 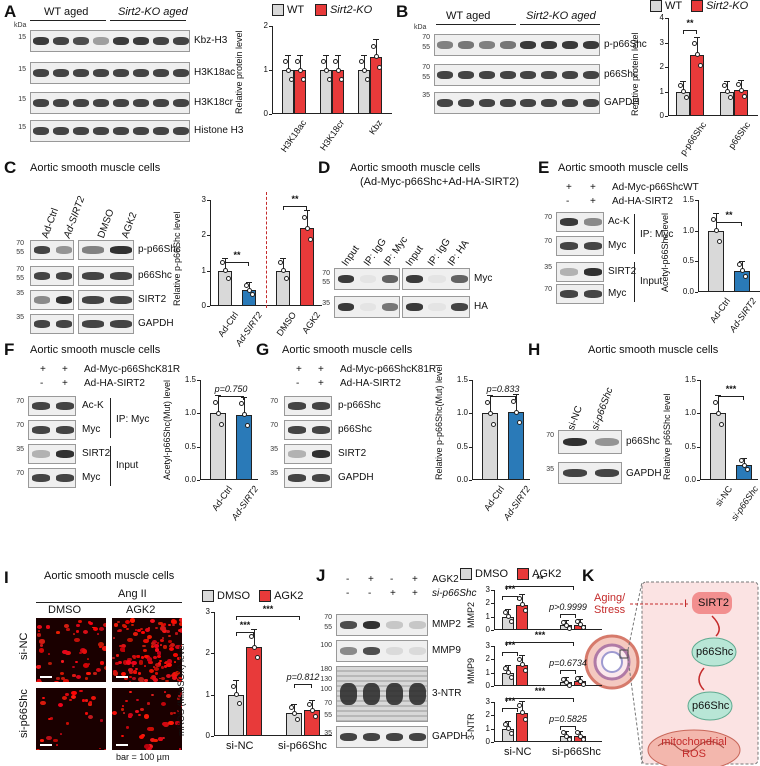 I want to click on blot-label-g-2: SIRT2, so click(x=352, y=453).